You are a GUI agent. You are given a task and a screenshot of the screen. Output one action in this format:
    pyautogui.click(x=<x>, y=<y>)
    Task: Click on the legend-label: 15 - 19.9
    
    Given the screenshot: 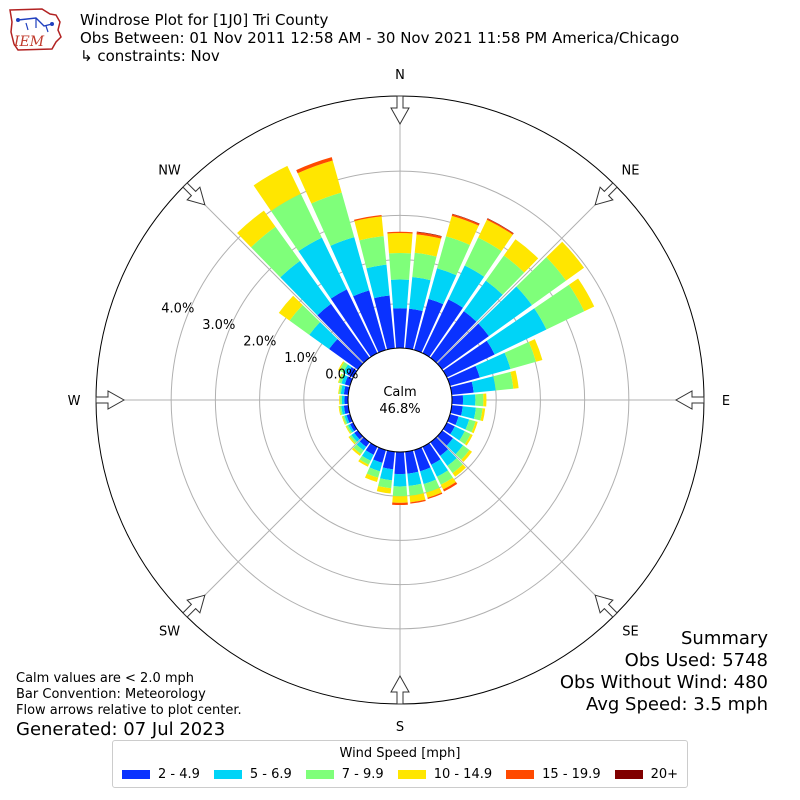 What is the action you would take?
    pyautogui.click(x=571, y=774)
    